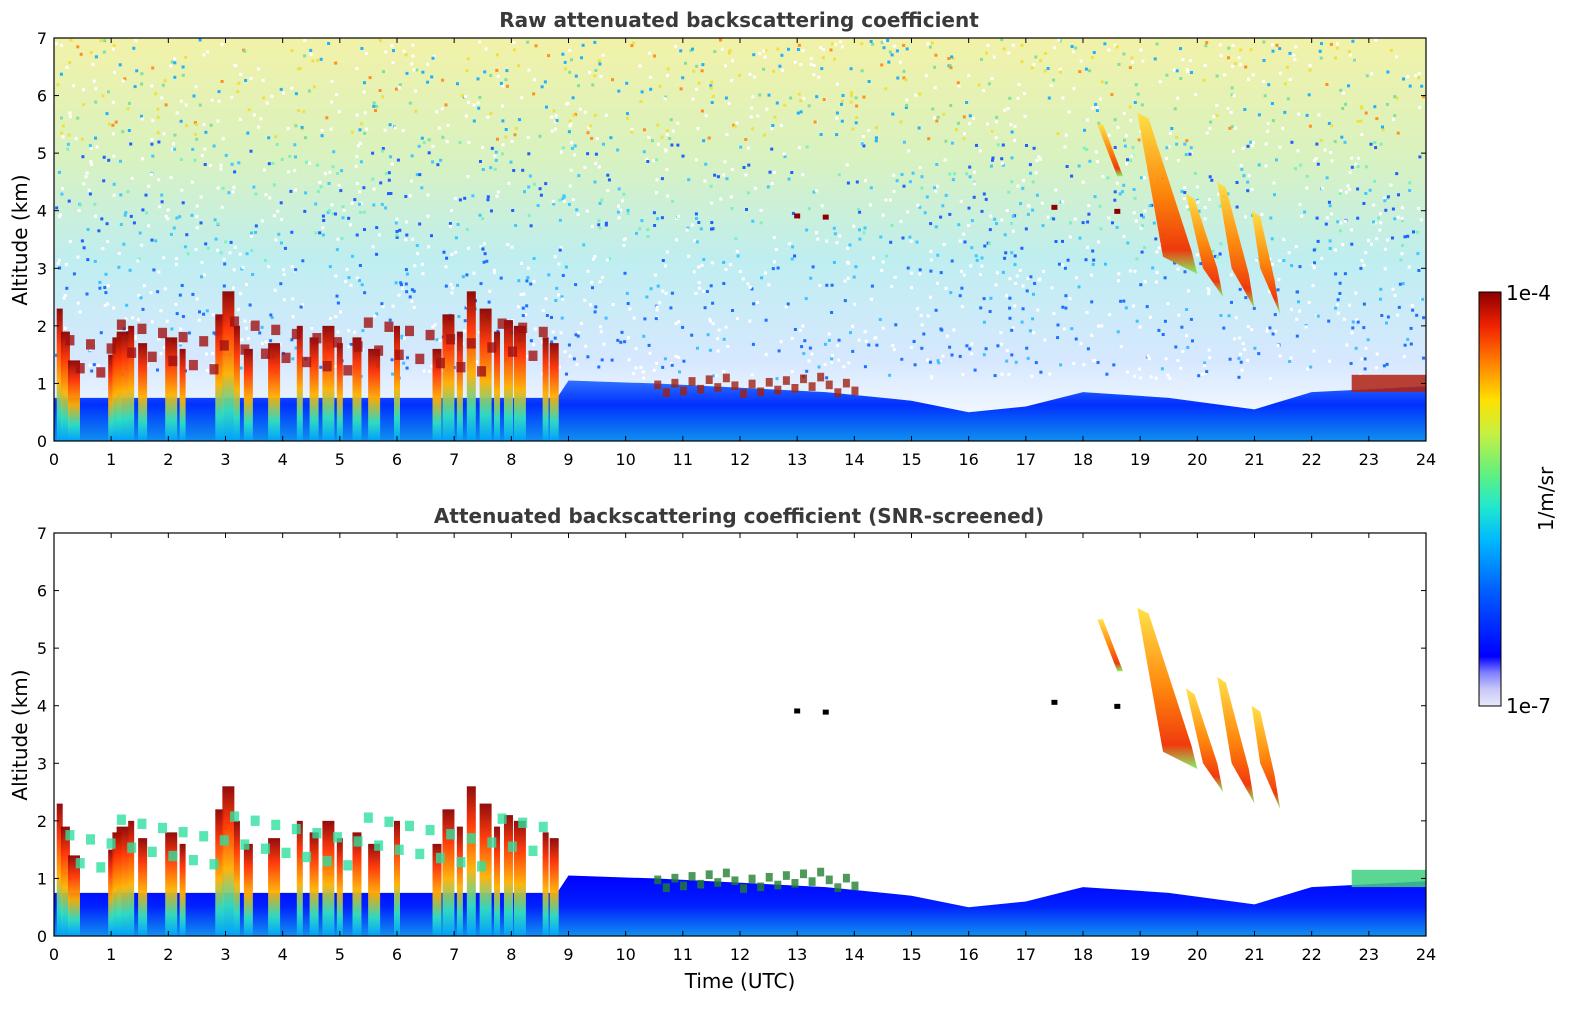 Image resolution: width=1595 pixels, height=1020 pixels. I want to click on x-axis-label: Time (UTC), so click(740, 981).